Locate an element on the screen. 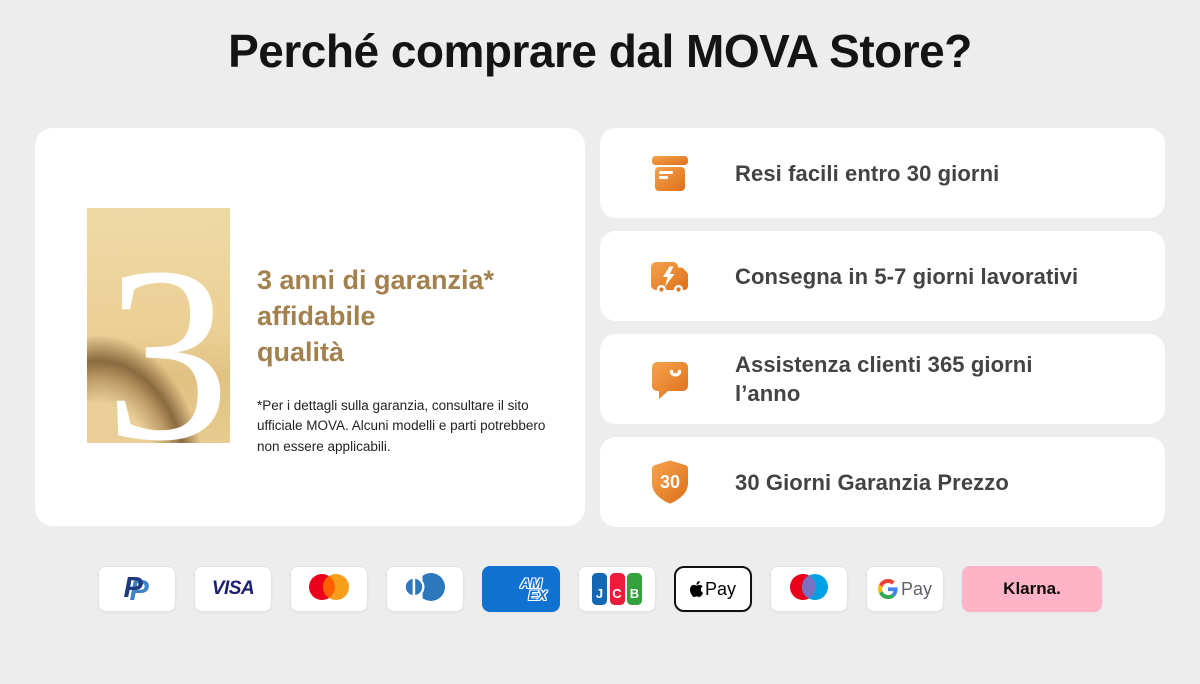 The width and height of the screenshot is (1200, 684). mastercard-logo-icon is located at coordinates (329, 589).